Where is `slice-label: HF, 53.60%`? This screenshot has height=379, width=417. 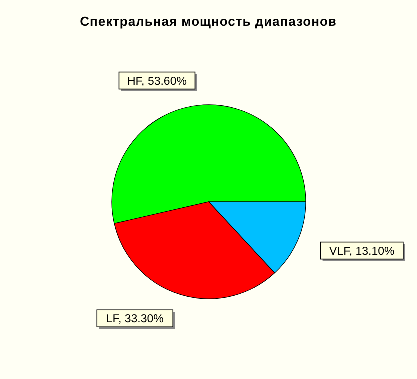 slice-label: HF, 53.60% is located at coordinates (157, 82).